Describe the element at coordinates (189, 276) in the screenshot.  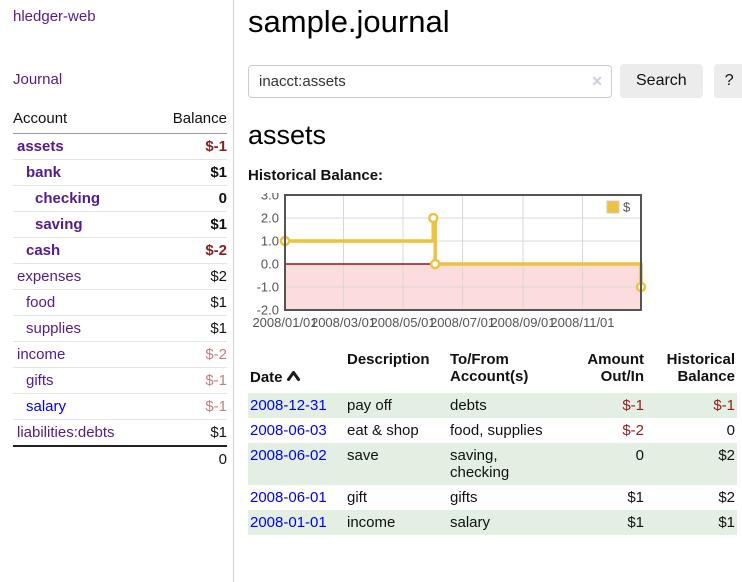
I see `account-balance: $2` at that location.